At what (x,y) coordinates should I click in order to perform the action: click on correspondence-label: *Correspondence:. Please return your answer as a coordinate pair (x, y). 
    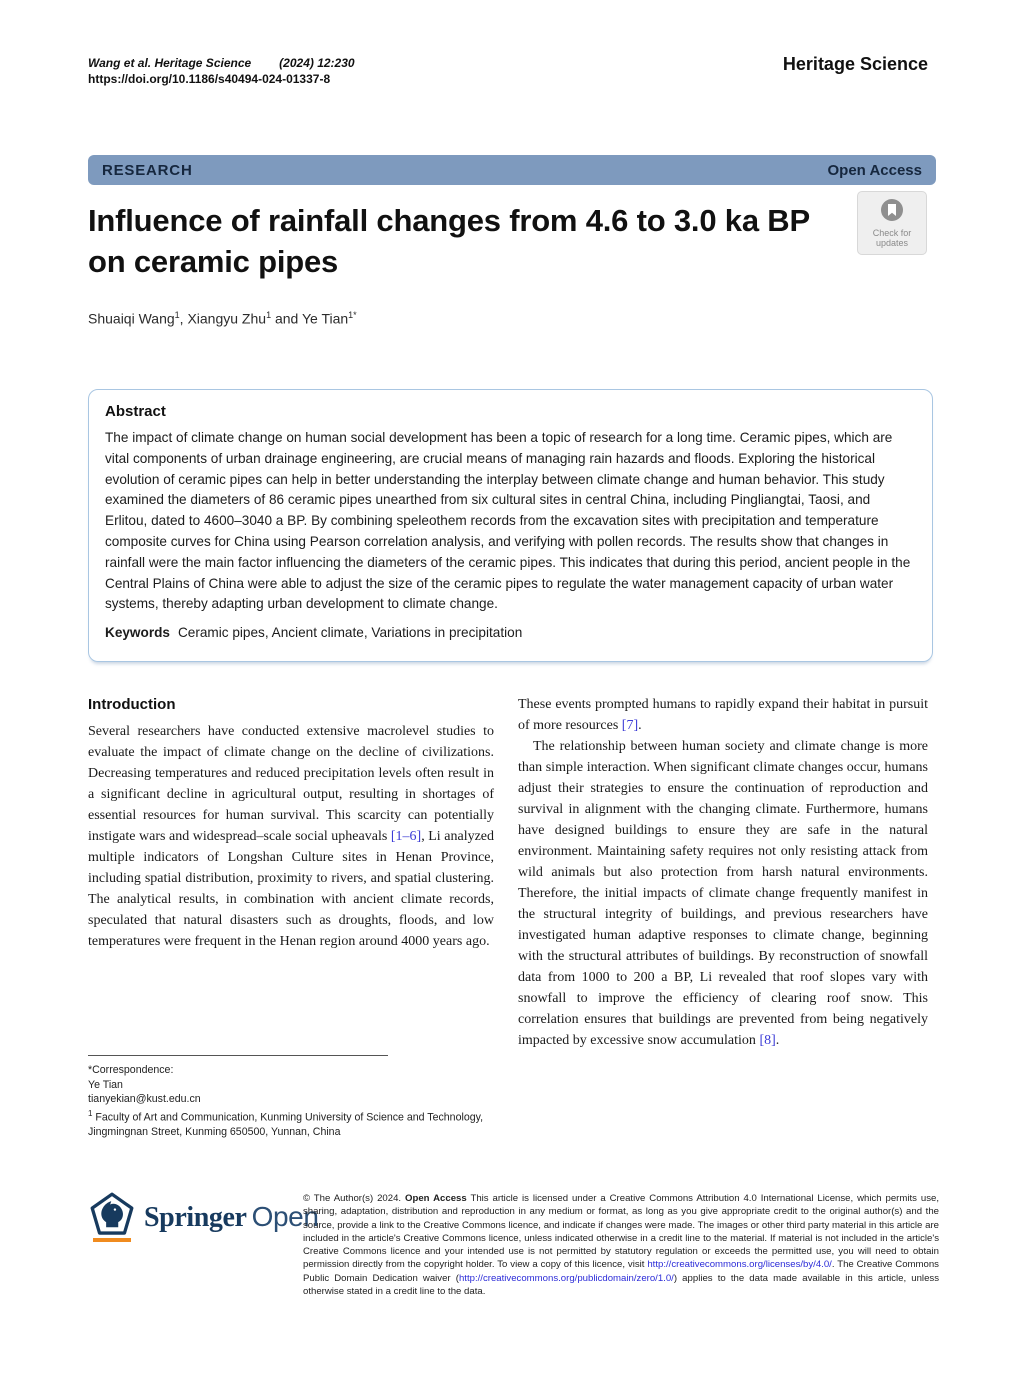
    Looking at the image, I should click on (131, 1070).